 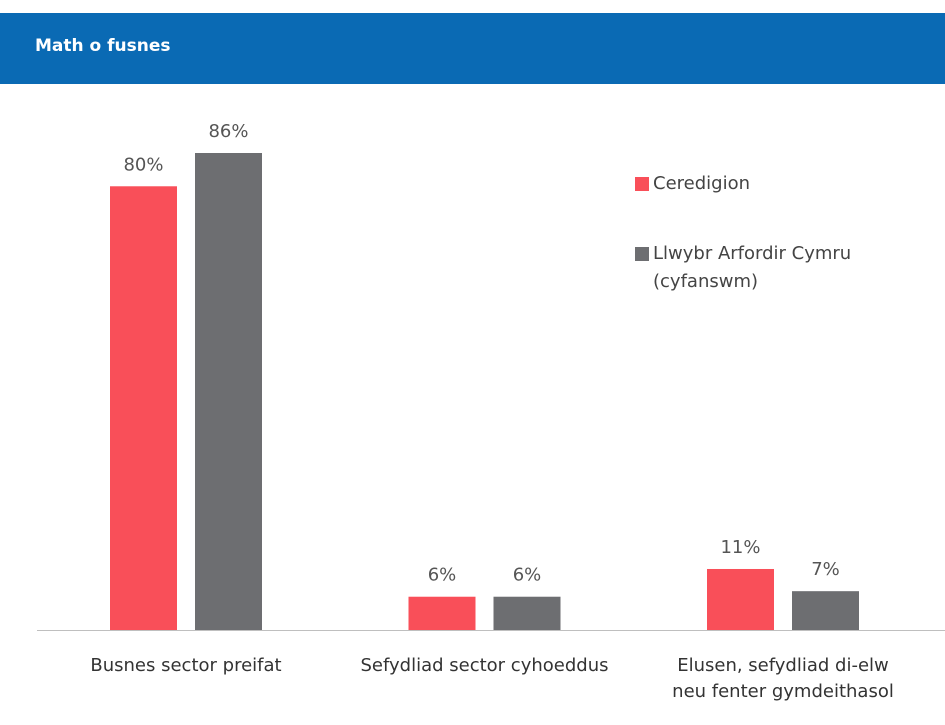 What do you see at coordinates (228, 131) in the screenshot?
I see `value-label: 86%` at bounding box center [228, 131].